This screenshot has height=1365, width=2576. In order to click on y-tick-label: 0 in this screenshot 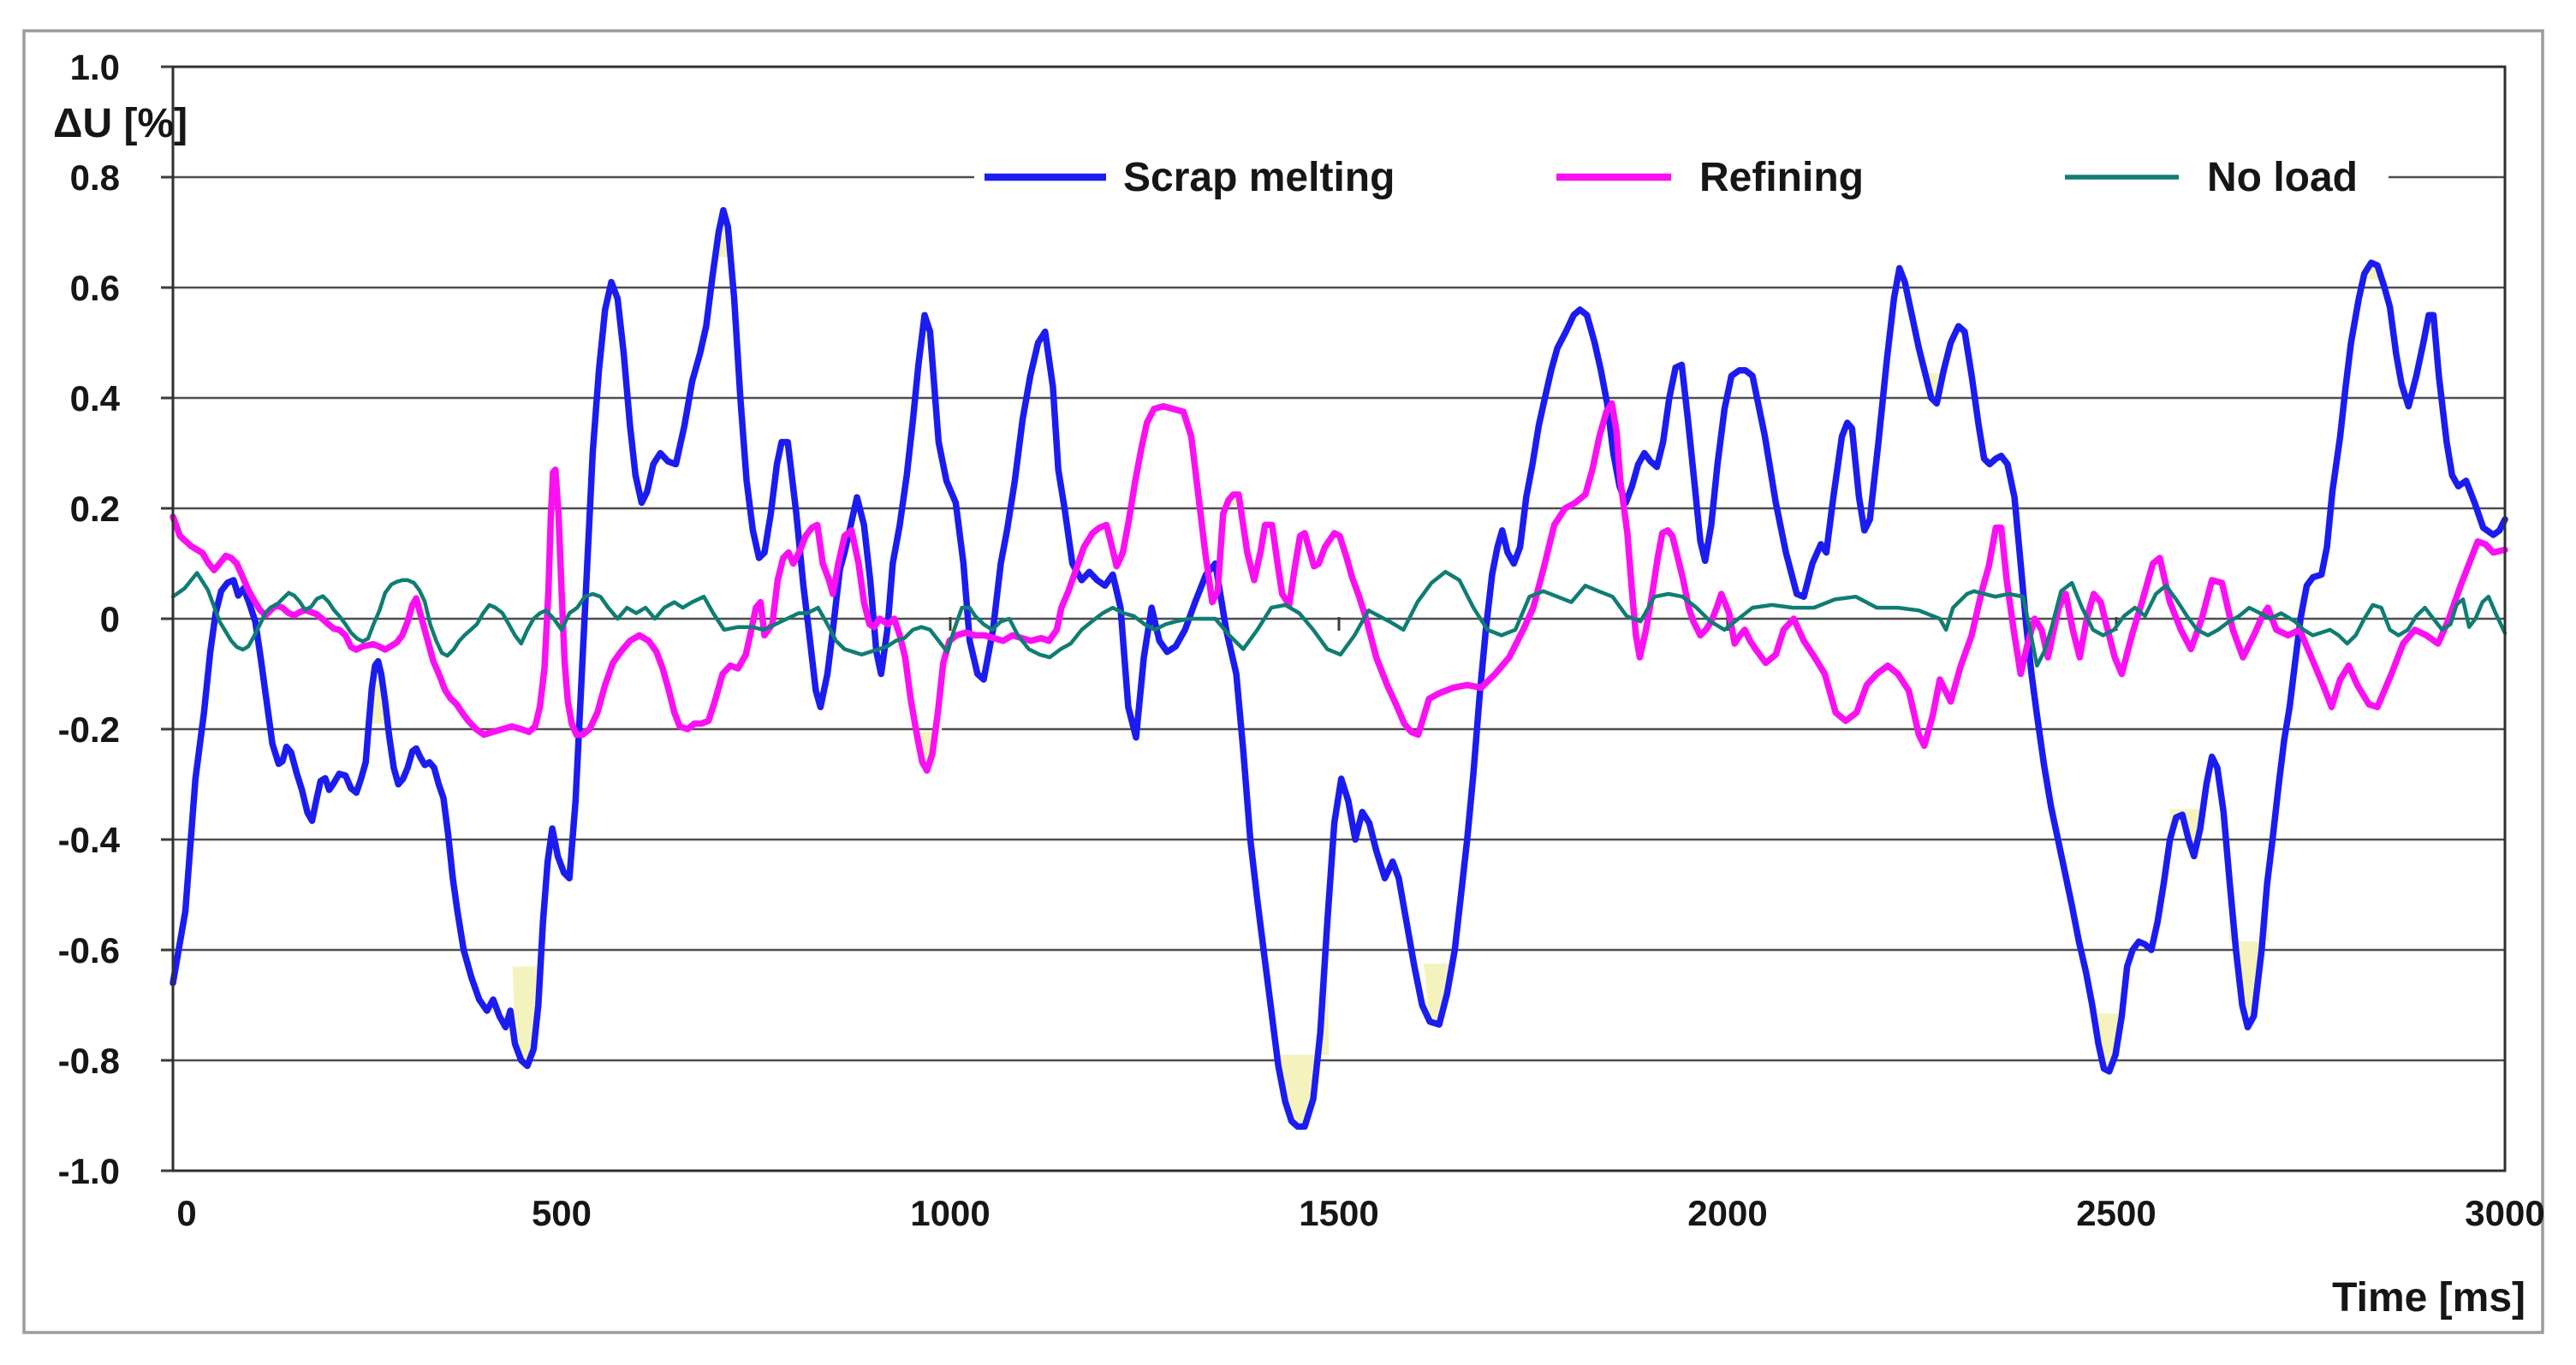, I will do `click(110, 619)`.